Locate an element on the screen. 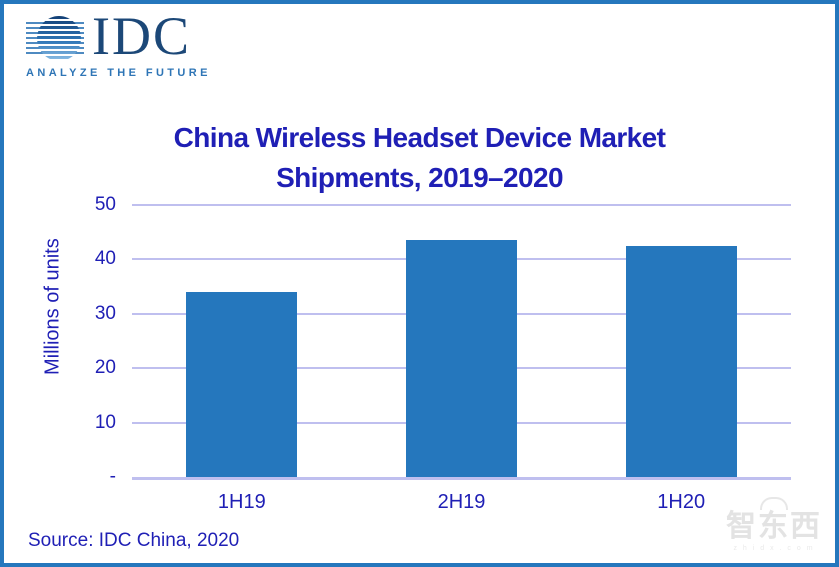 This screenshot has width=839, height=567. y-tick-20: 20 is located at coordinates (105, 368).